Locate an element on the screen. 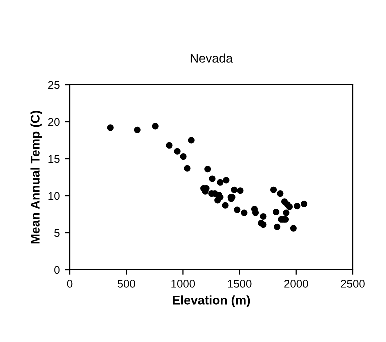  x-tick-label: 0 is located at coordinates (70, 284).